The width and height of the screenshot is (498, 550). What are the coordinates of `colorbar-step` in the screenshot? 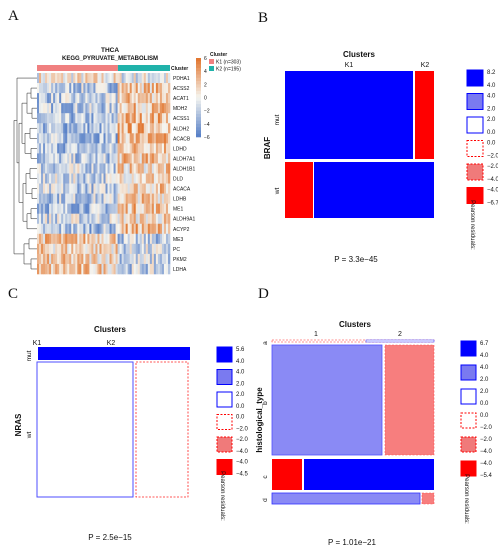 It's located at (198, 102).